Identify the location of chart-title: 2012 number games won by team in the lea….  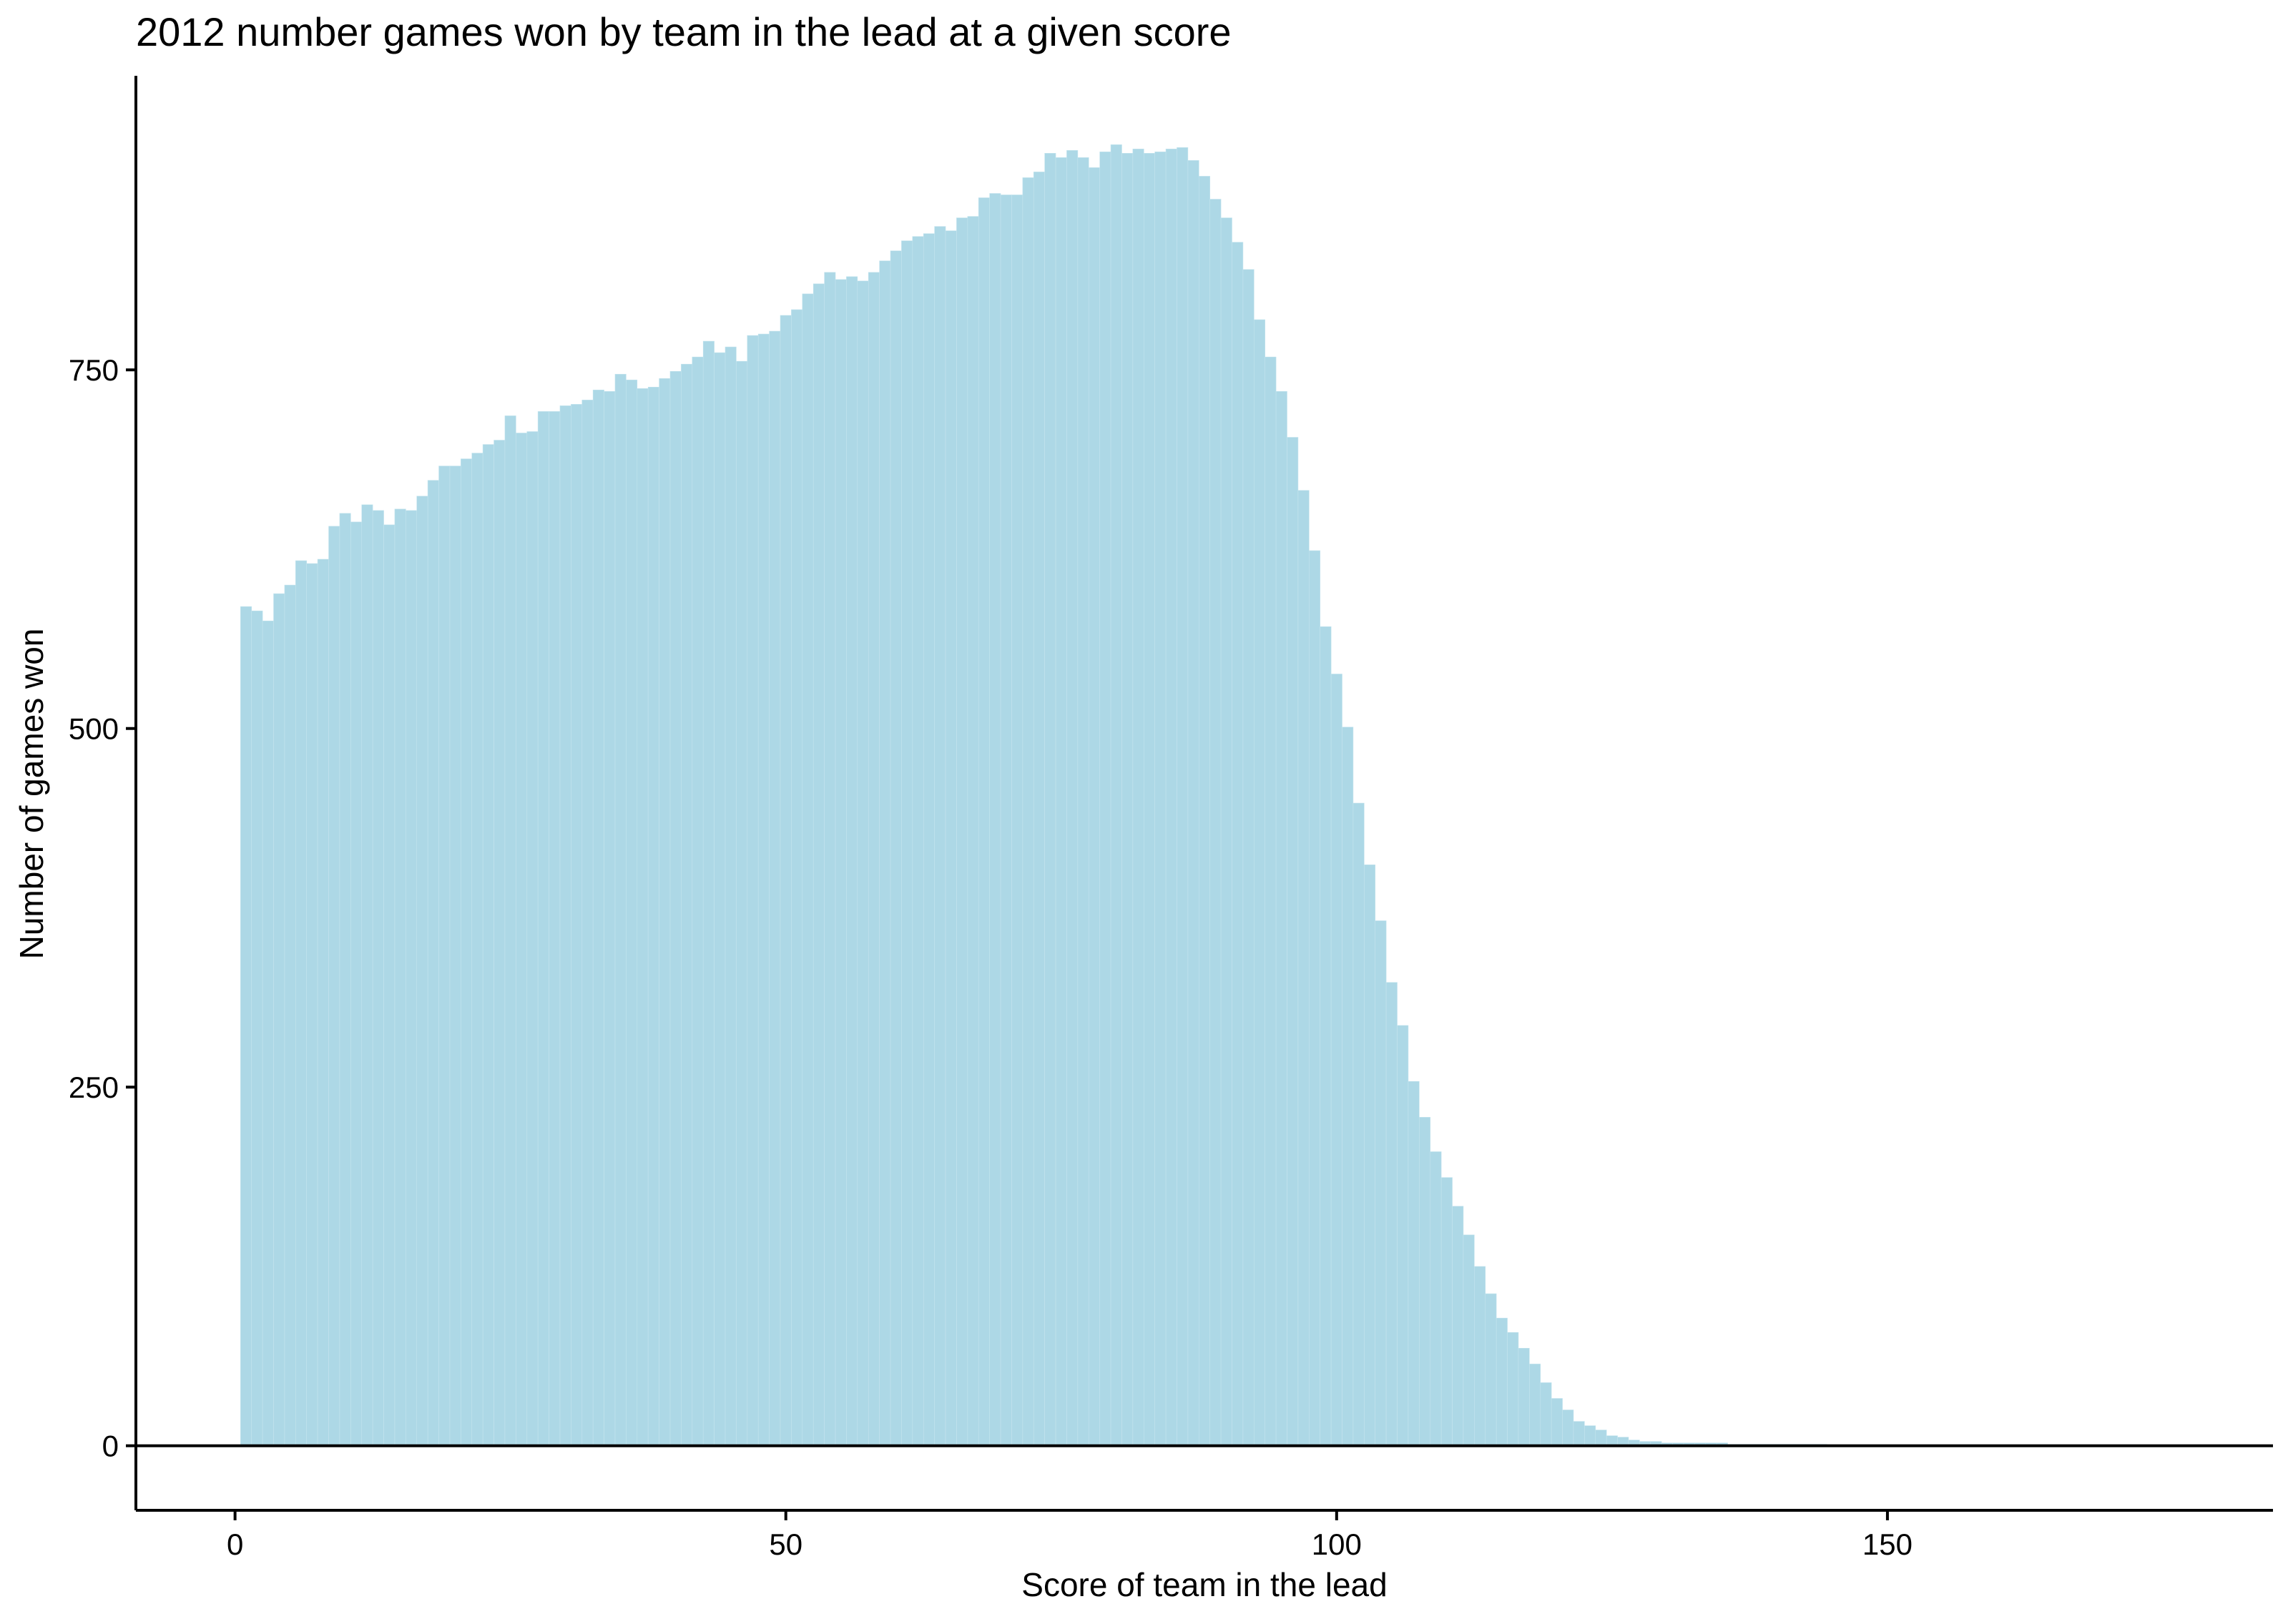
(684, 31).